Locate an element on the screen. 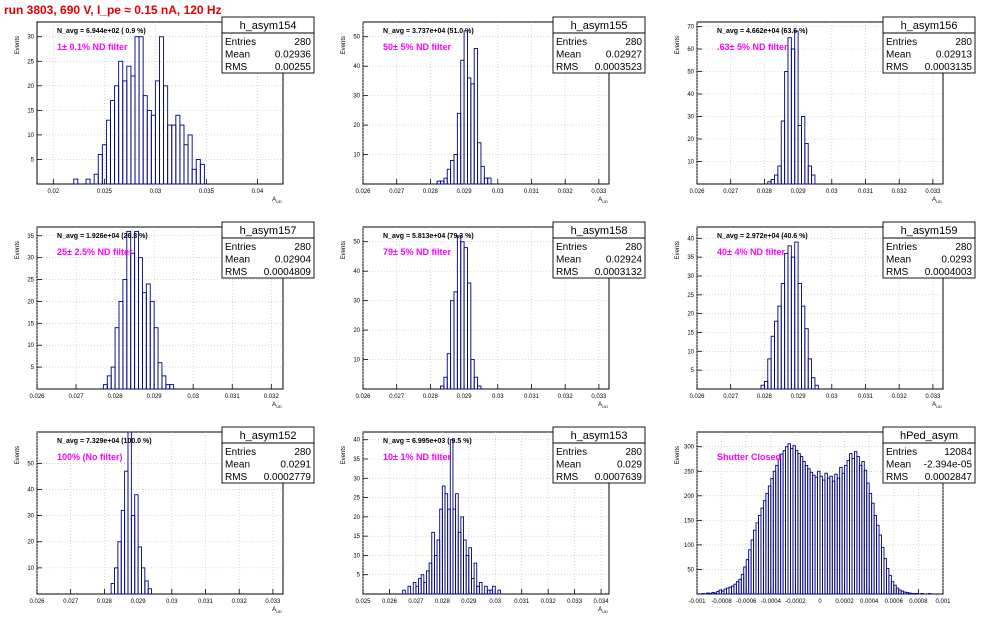 Image resolution: width=996 pixels, height=622 pixels. stats-title: h_asym157 is located at coordinates (268, 231).